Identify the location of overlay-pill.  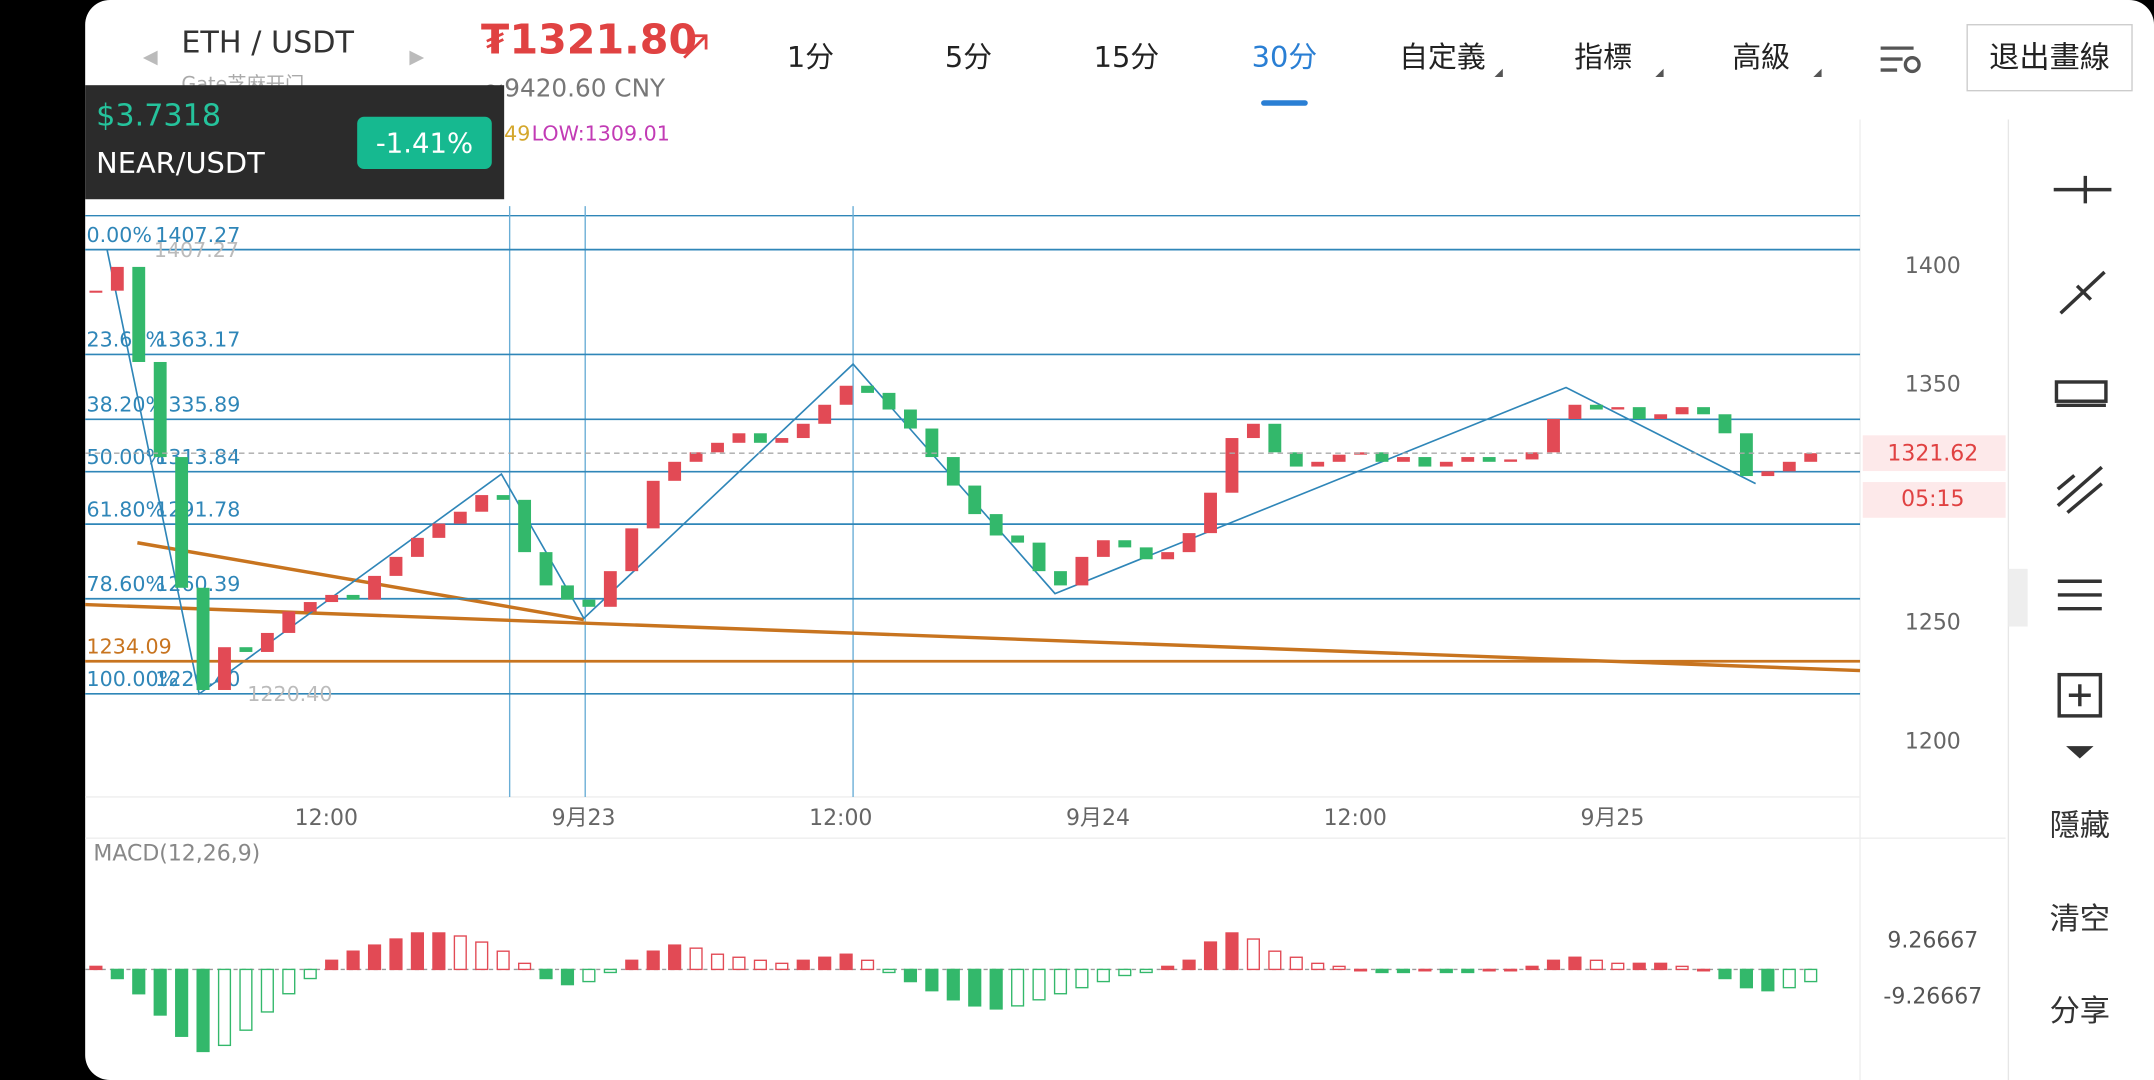
(424, 143).